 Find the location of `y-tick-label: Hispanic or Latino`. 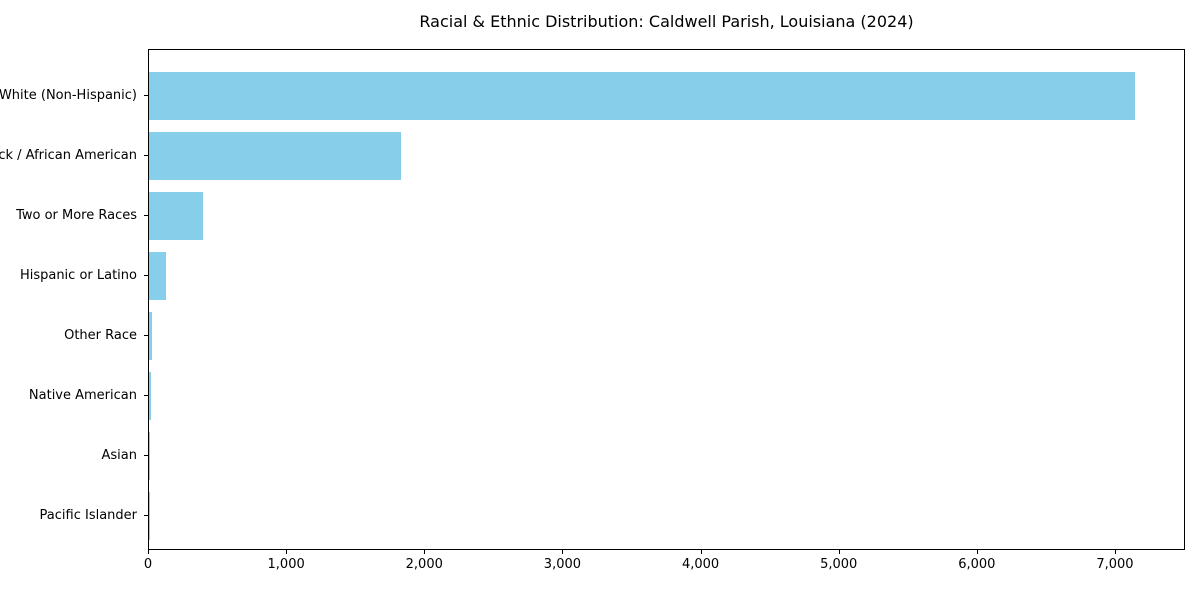

y-tick-label: Hispanic or Latino is located at coordinates (78, 275).